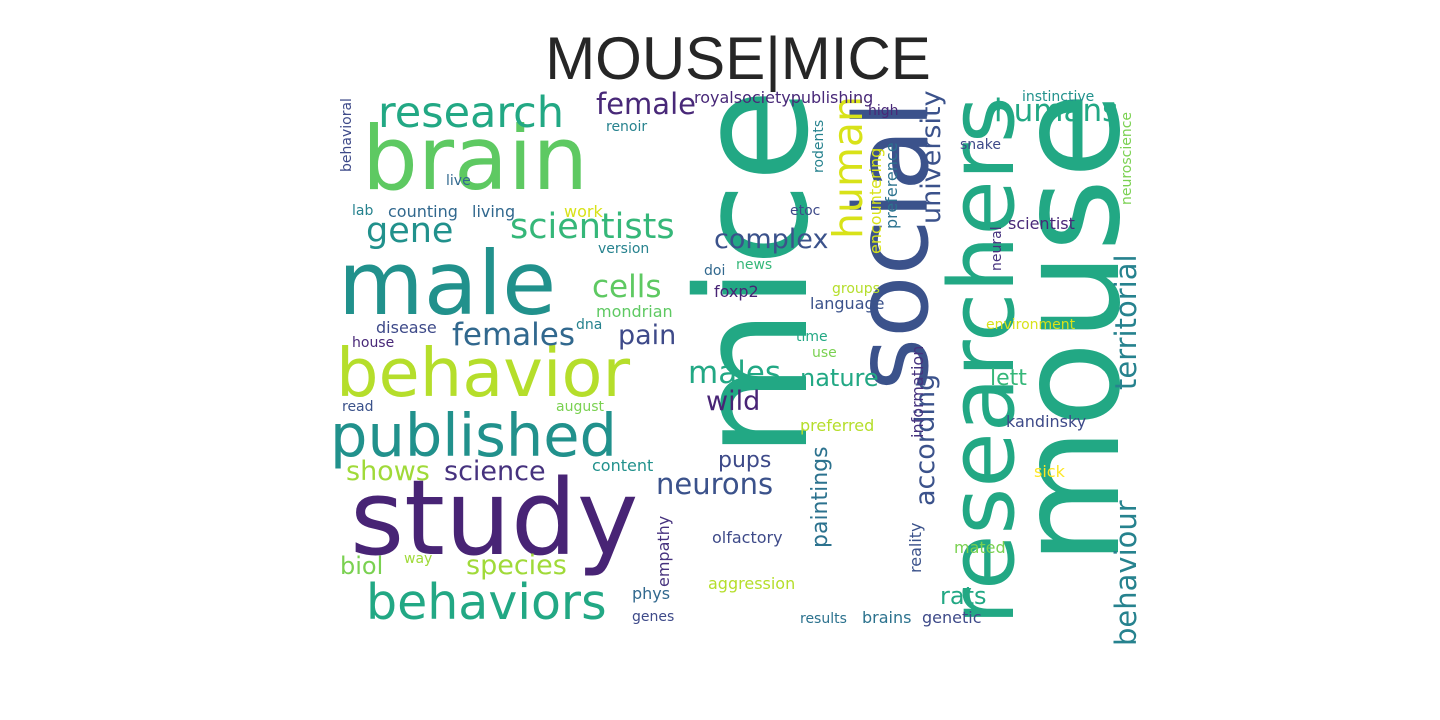  What do you see at coordinates (812, 337) in the screenshot?
I see `word-time: time` at bounding box center [812, 337].